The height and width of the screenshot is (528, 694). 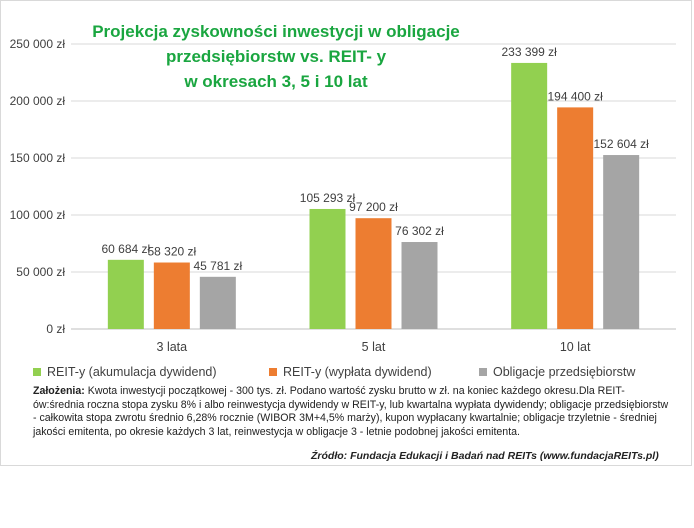 I want to click on data-label: 45 781 zł, so click(x=217, y=266).